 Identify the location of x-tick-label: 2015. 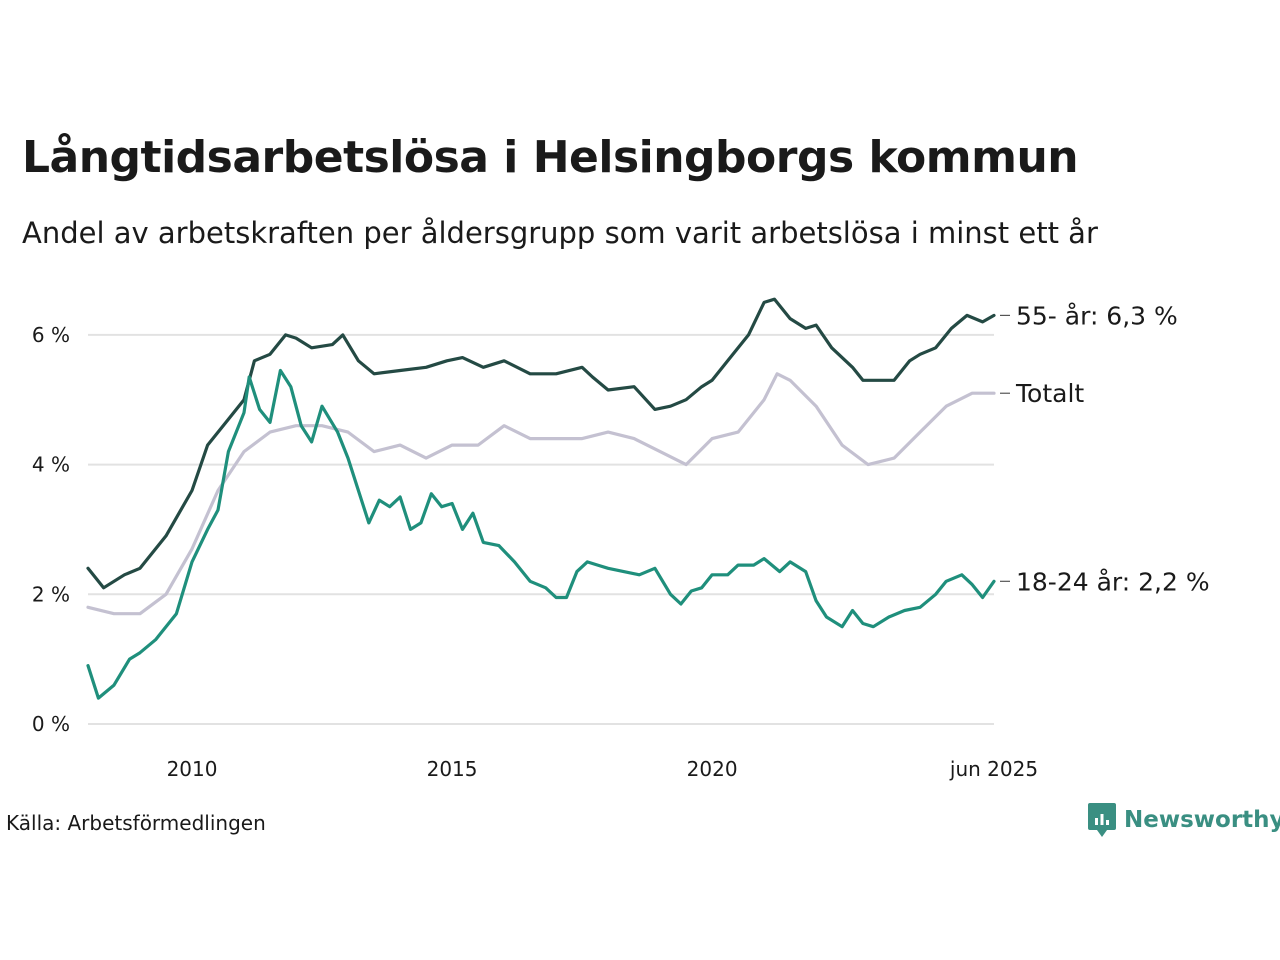
(452, 769).